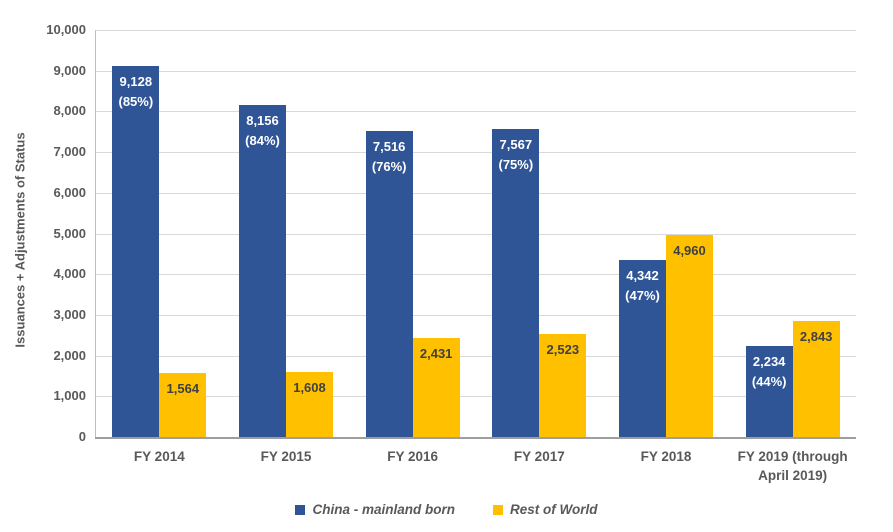  What do you see at coordinates (95, 233) in the screenshot?
I see `y-axis-line` at bounding box center [95, 233].